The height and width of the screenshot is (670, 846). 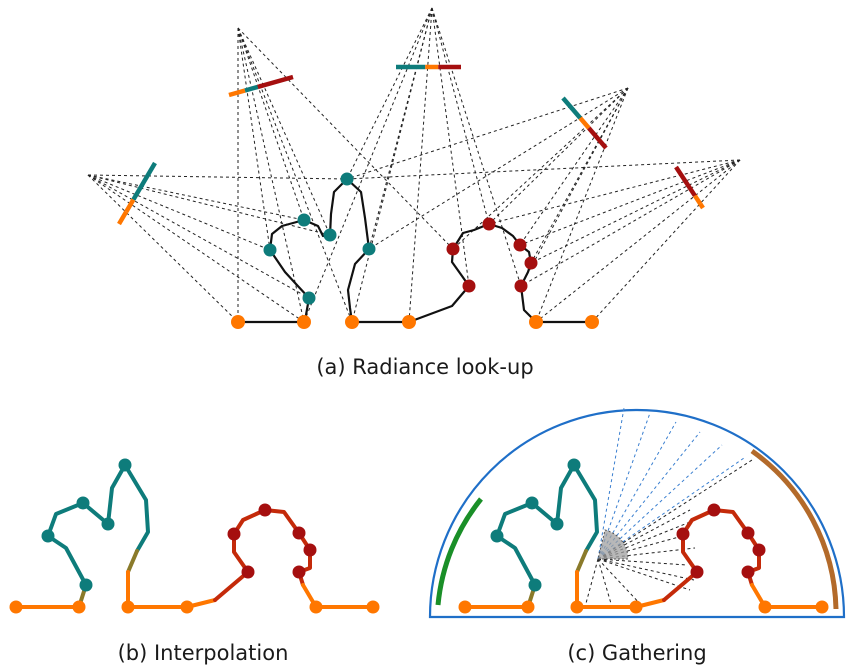 I want to click on ray-camera-top-left-r2, so click(x=345, y=138).